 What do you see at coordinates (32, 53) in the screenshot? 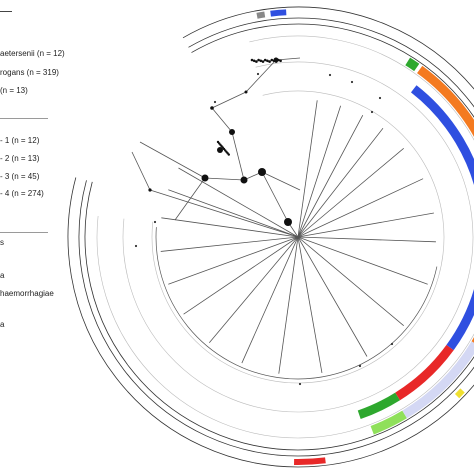
I see `legend-species-label: aetersenii (n = 12)` at bounding box center [32, 53].